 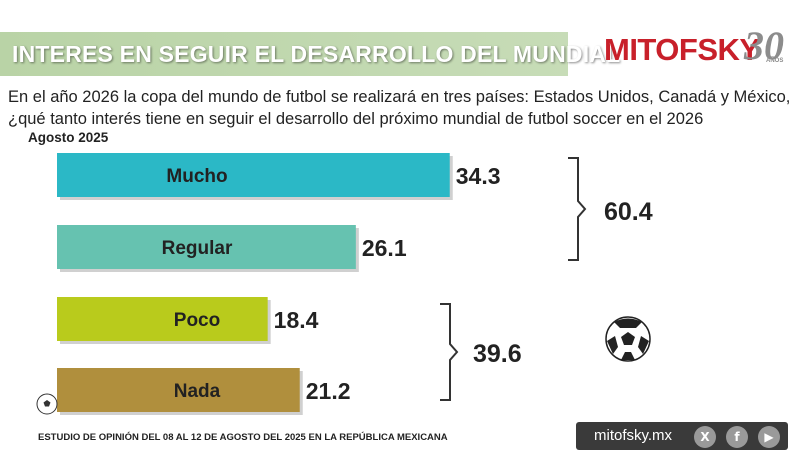 What do you see at coordinates (628, 212) in the screenshot?
I see `group-total-label: 60.4` at bounding box center [628, 212].